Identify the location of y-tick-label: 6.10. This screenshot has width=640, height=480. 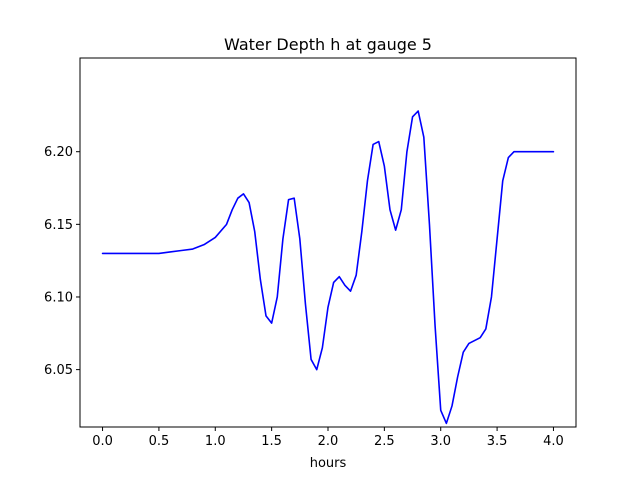
(58, 297).